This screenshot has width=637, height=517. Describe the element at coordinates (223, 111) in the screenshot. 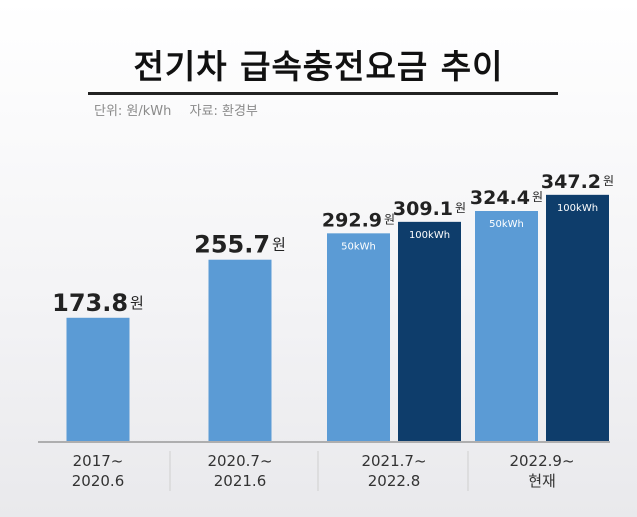

I see `source-note: 자료: 환경부` at that location.